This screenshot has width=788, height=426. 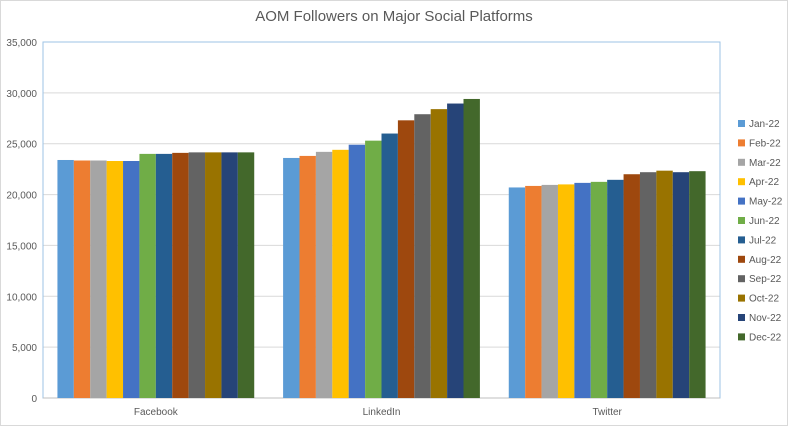 What do you see at coordinates (21, 246) in the screenshot?
I see `y-tick-label: 15,000` at bounding box center [21, 246].